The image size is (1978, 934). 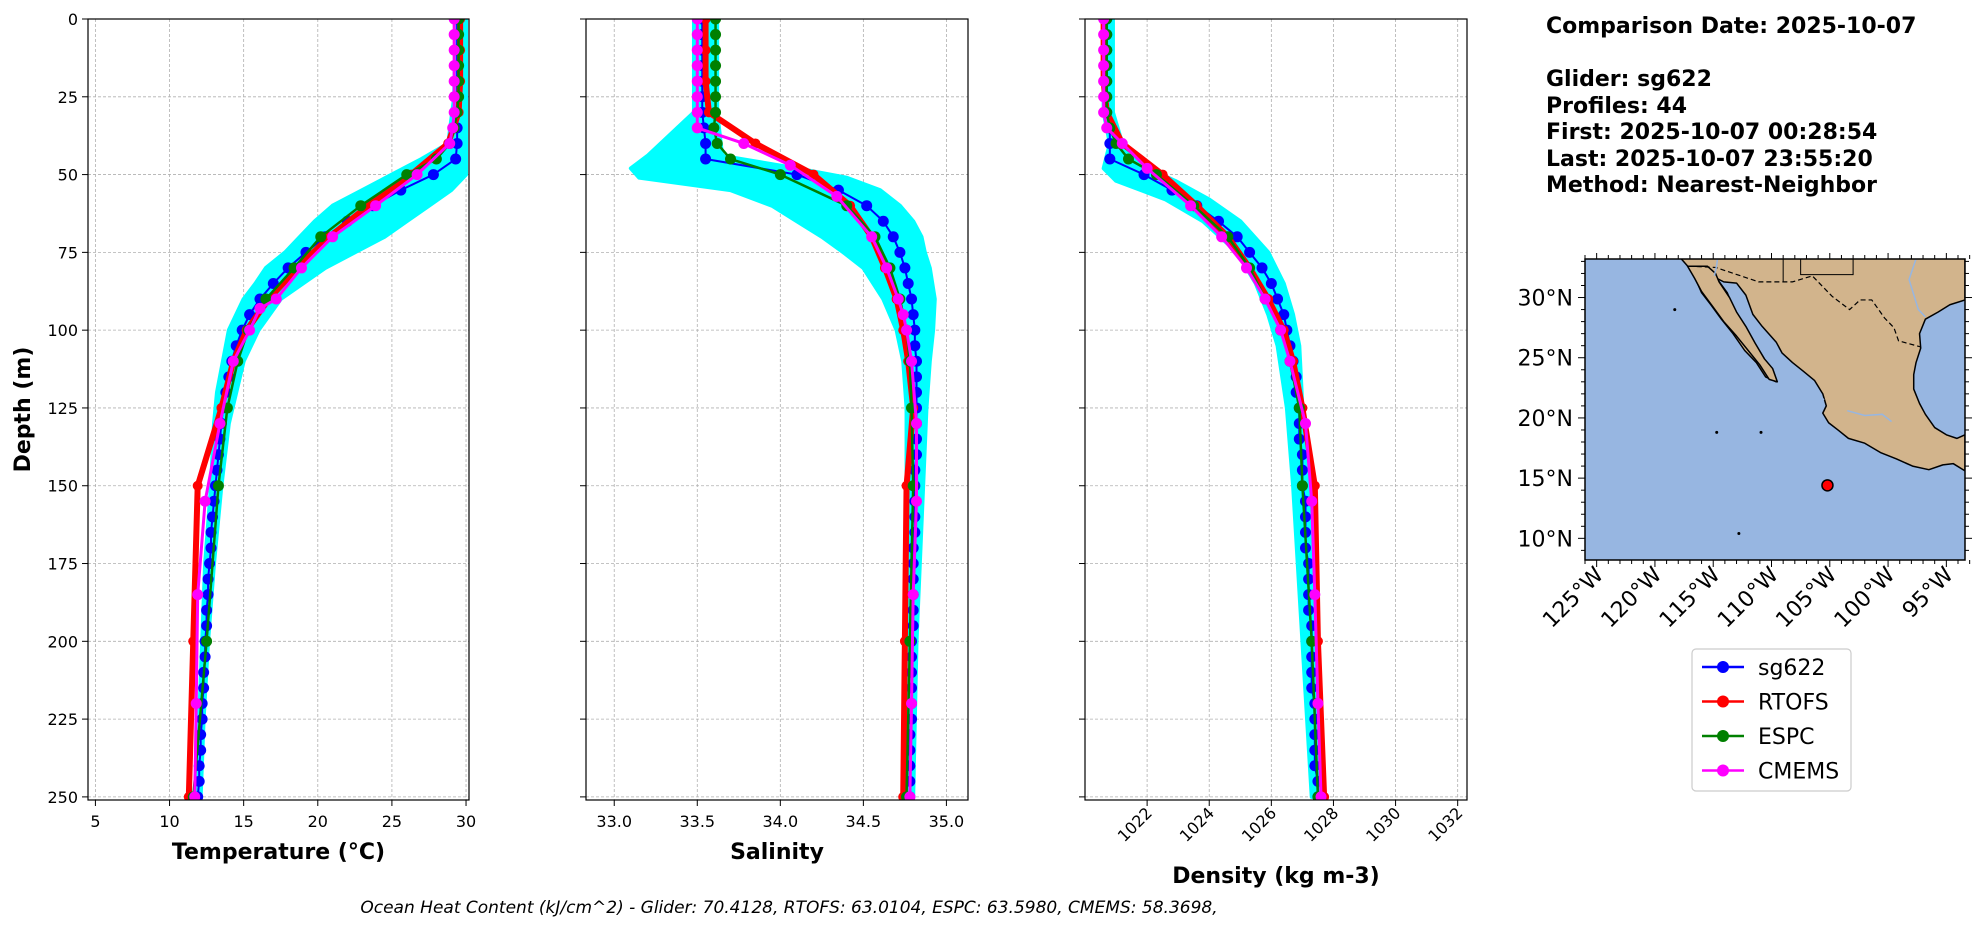 I want to click on y-tick-label: 100, so click(x=62, y=330).